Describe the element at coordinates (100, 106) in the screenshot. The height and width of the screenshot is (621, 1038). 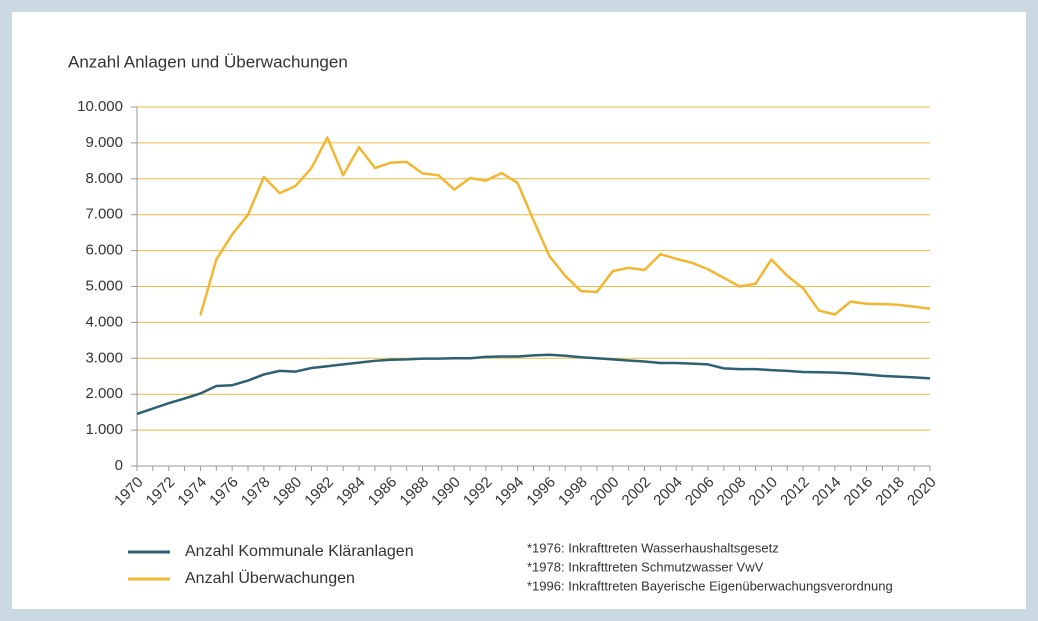
I see `y-tick-label: 10.000` at that location.